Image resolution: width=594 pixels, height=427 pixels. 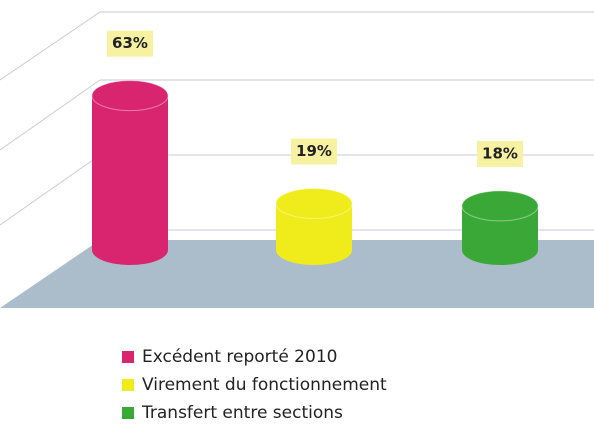 What do you see at coordinates (242, 413) in the screenshot?
I see `legend-label: Transfert entre sections` at bounding box center [242, 413].